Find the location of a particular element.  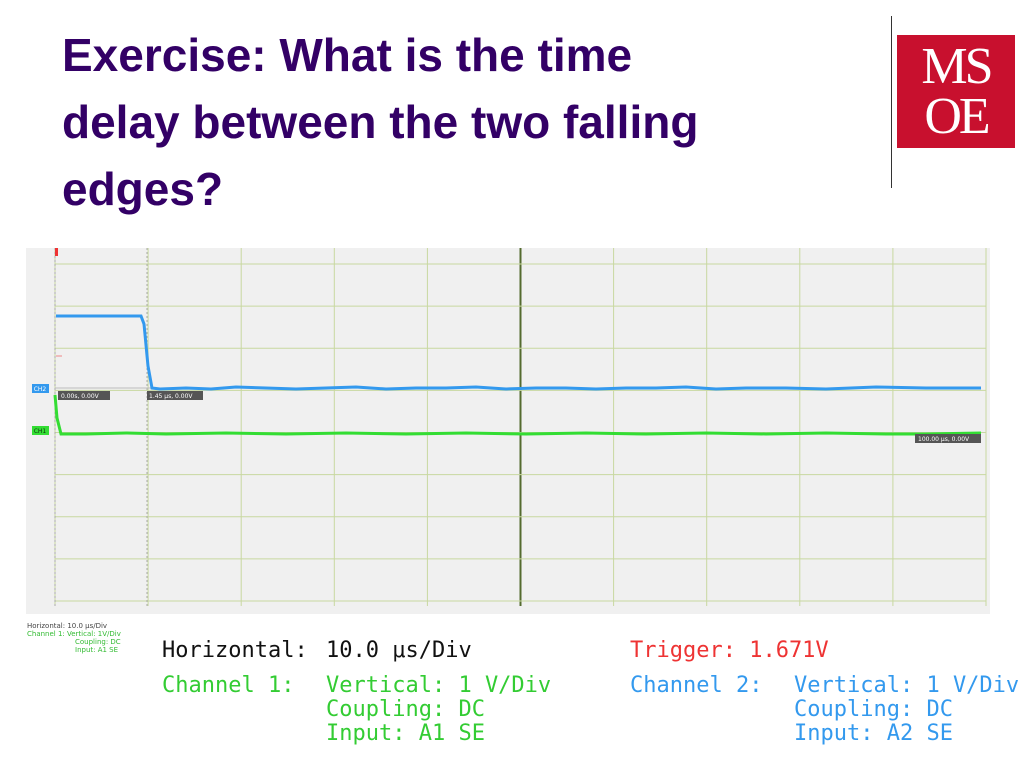

logo-row-2: OE is located at coordinates (957, 116).